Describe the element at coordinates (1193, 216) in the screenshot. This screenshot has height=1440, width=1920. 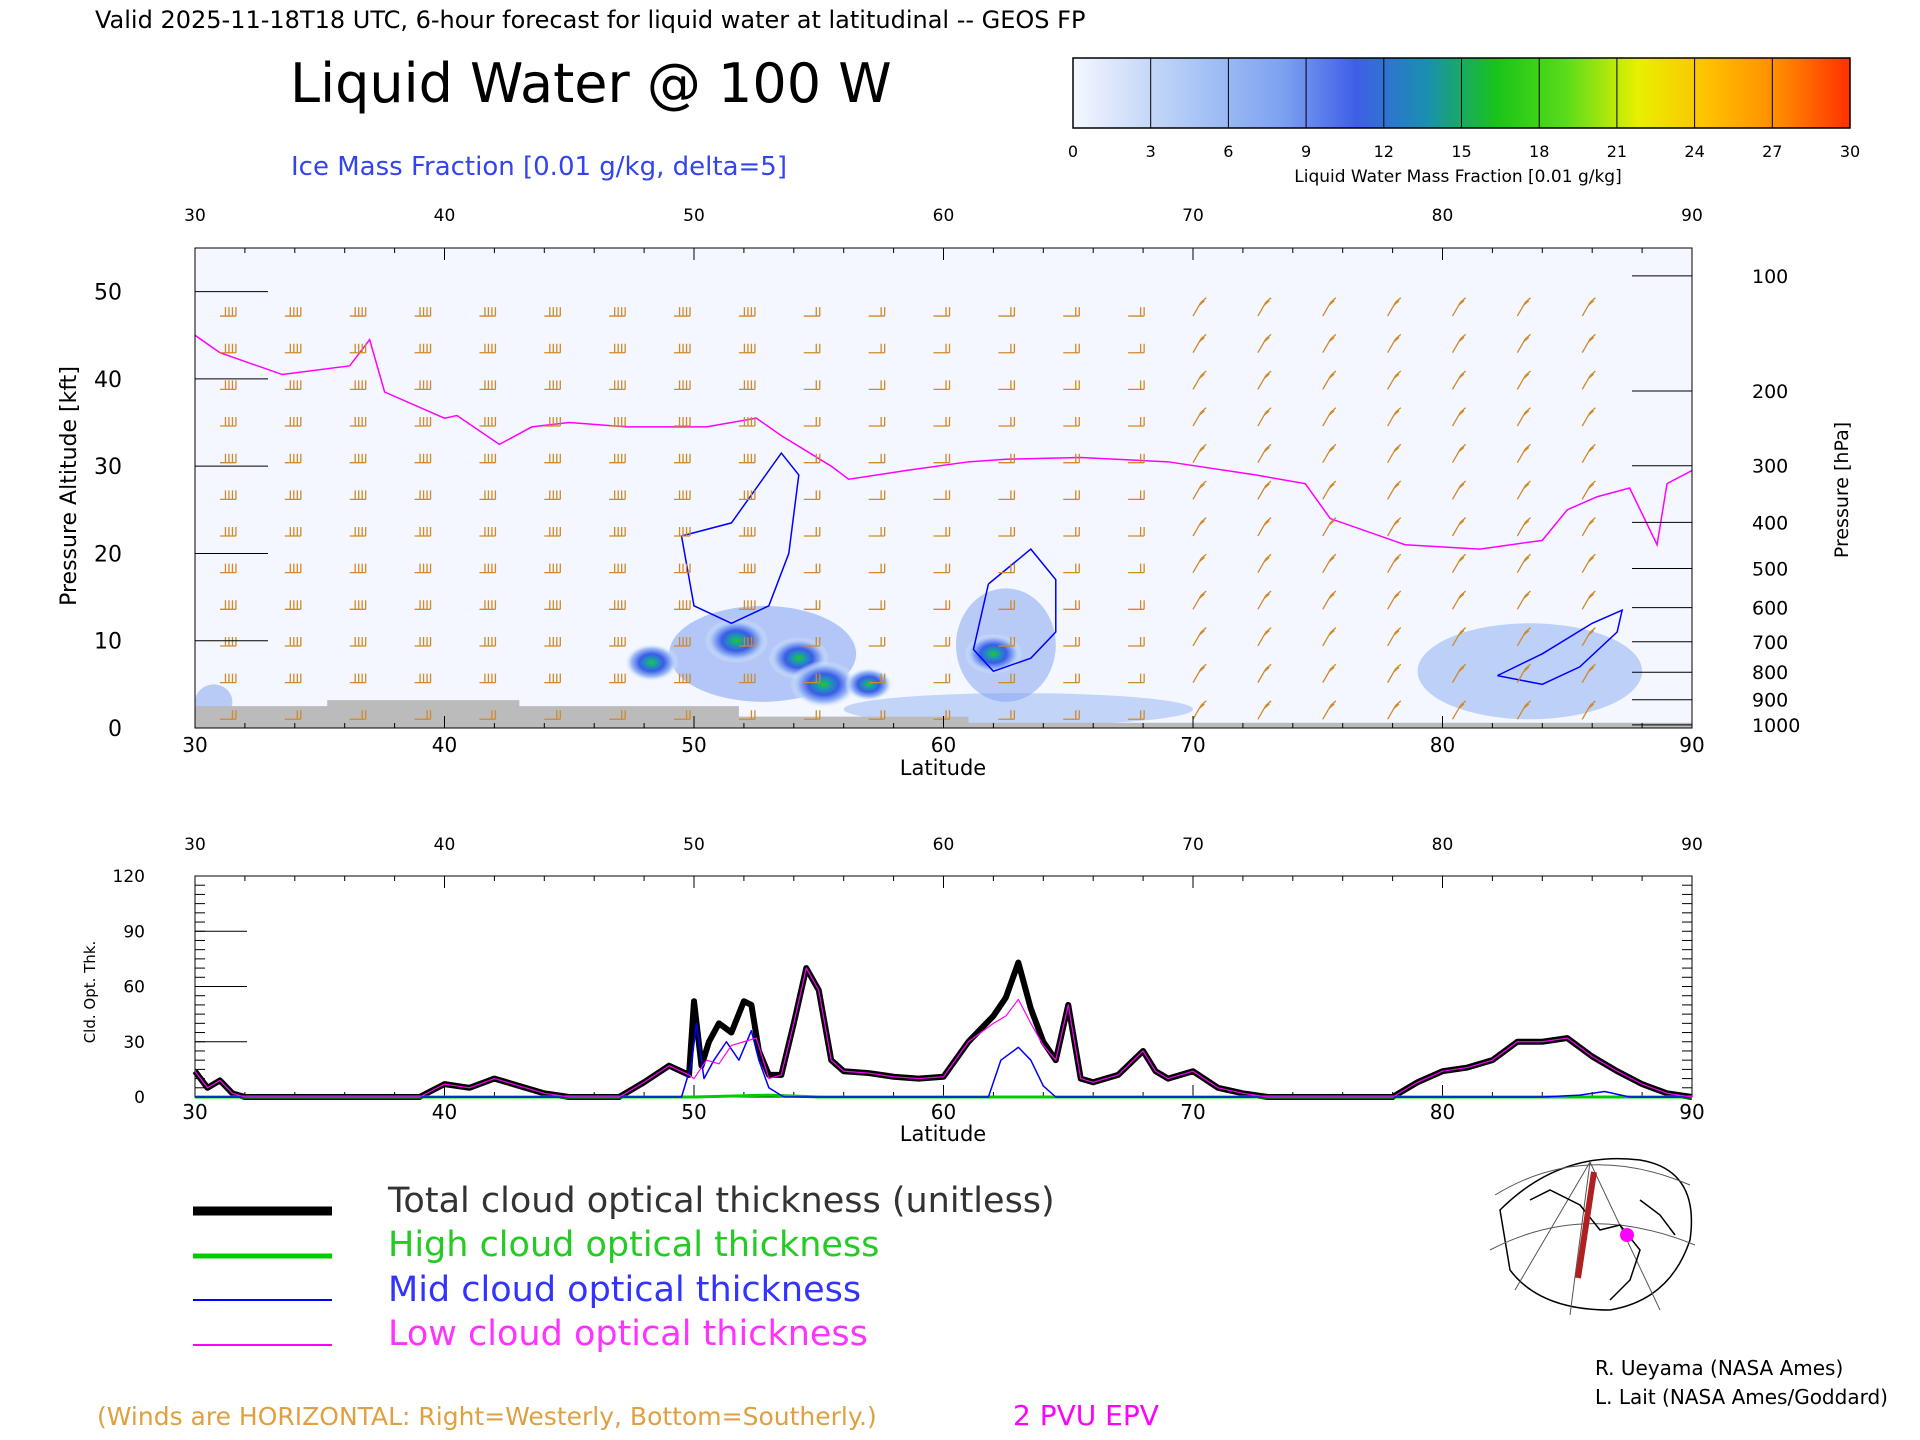
I see `x-tick-label-top: 70` at that location.